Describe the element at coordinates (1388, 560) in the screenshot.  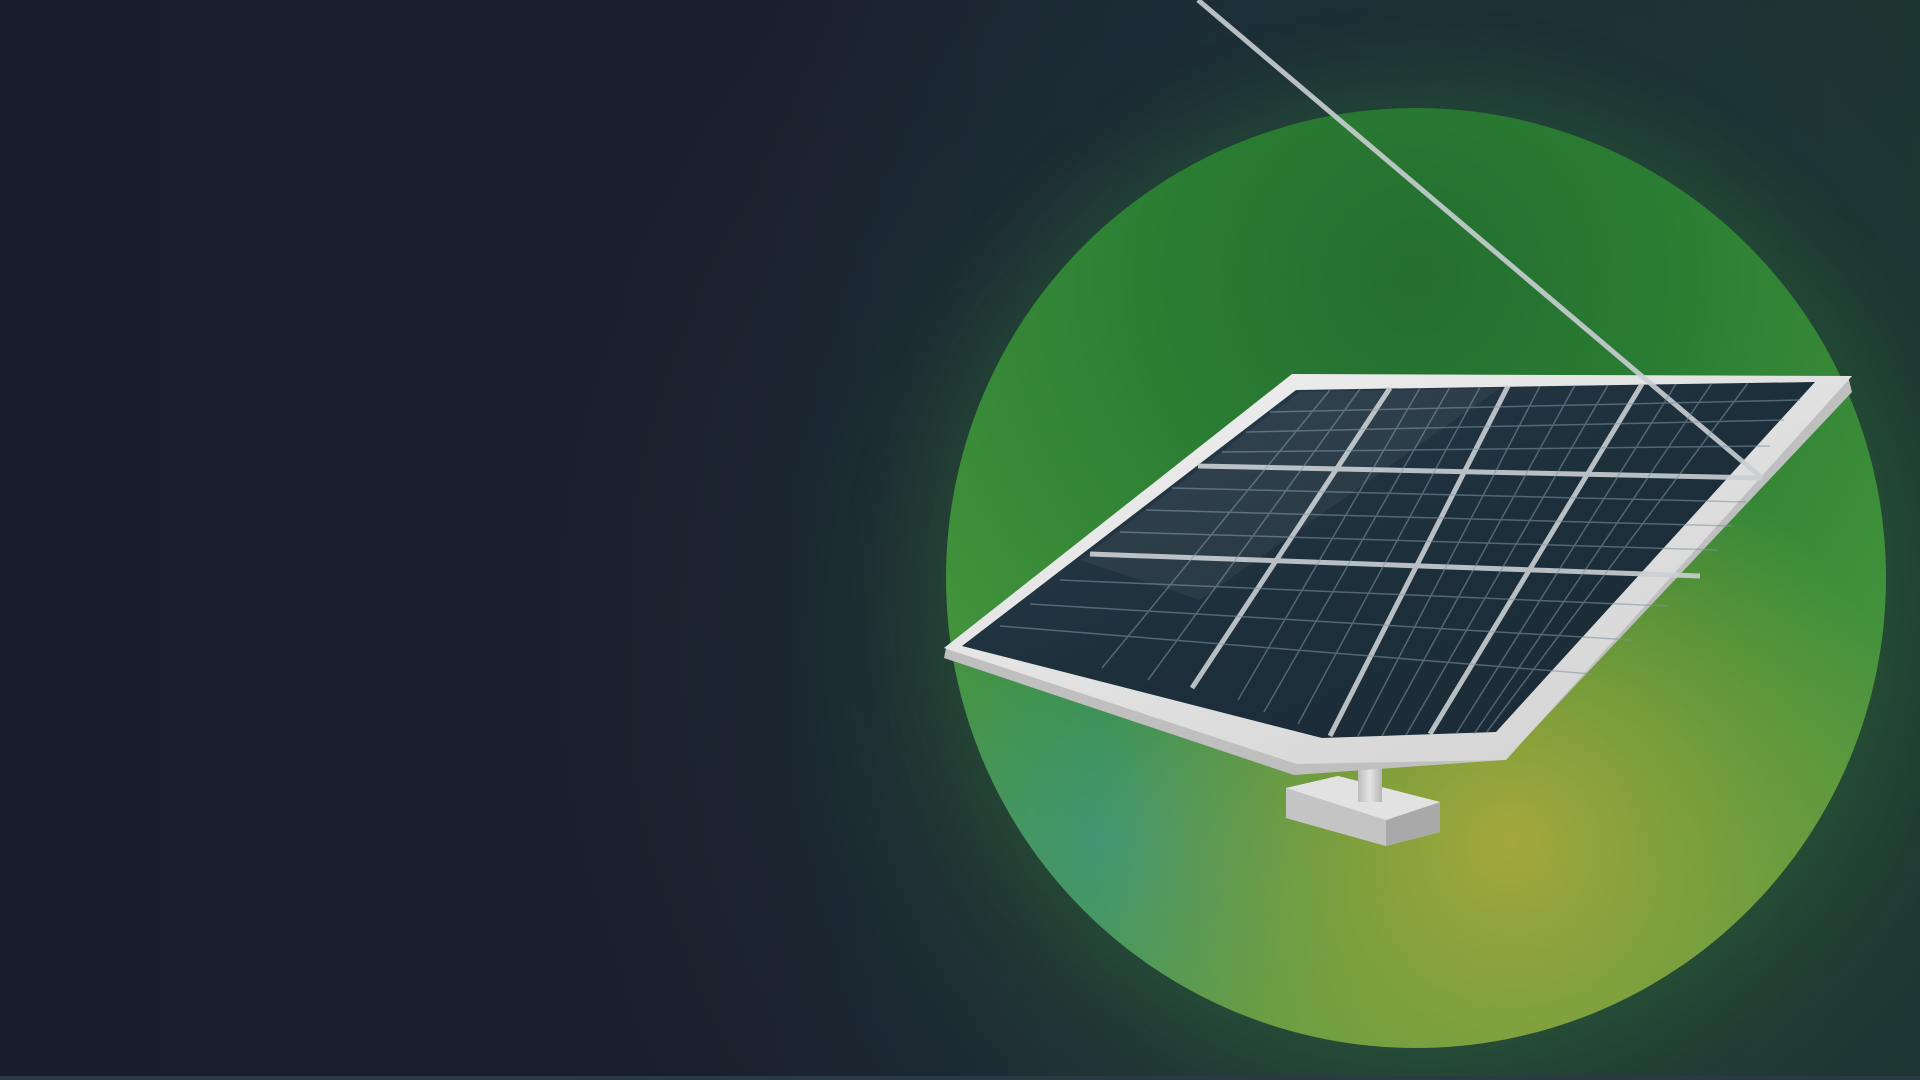
I see `panel-cells` at that location.